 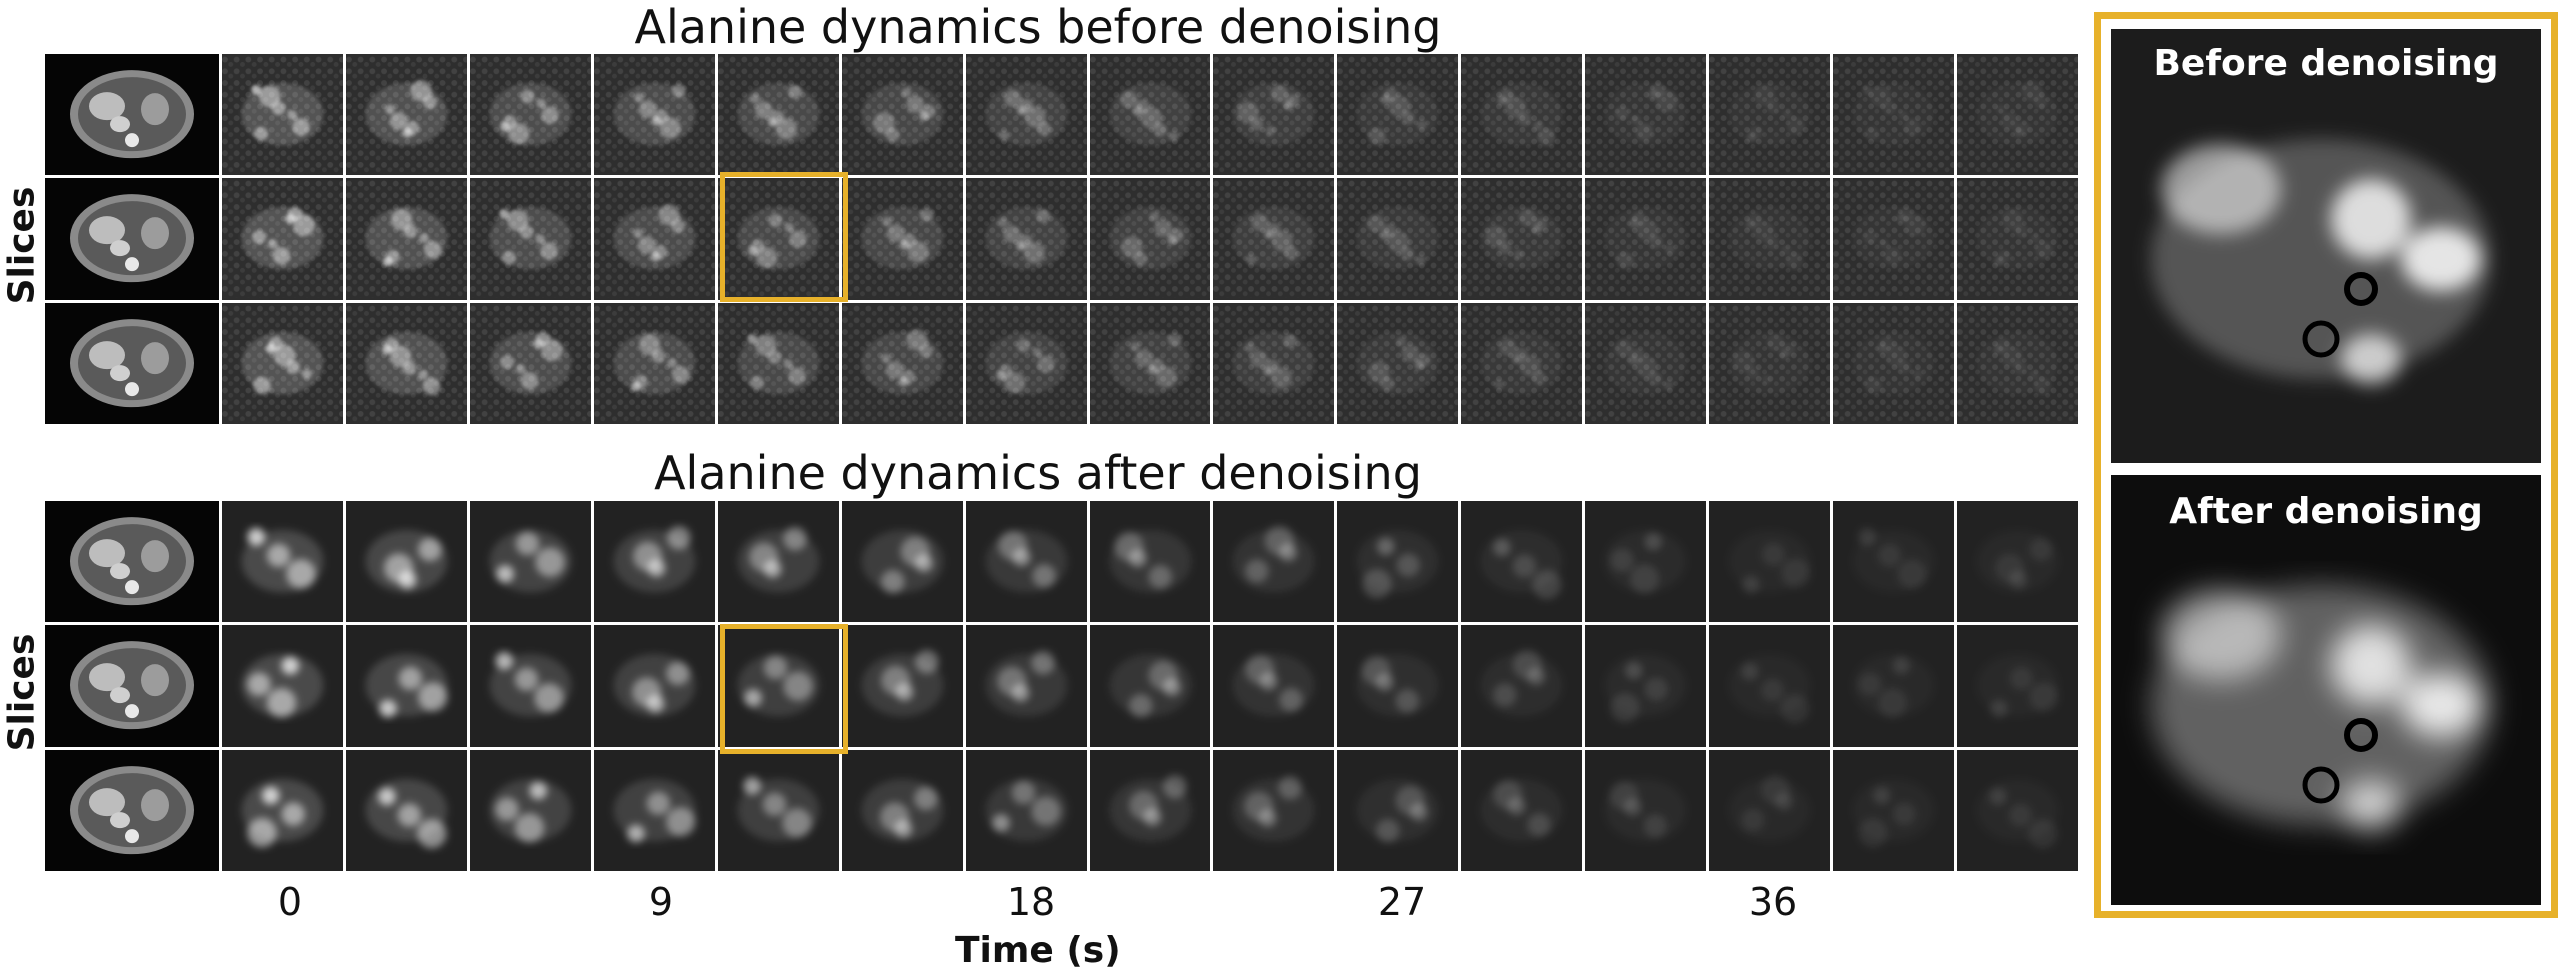 What do you see at coordinates (784, 689) in the screenshot?
I see `bottom-highlight-box` at bounding box center [784, 689].